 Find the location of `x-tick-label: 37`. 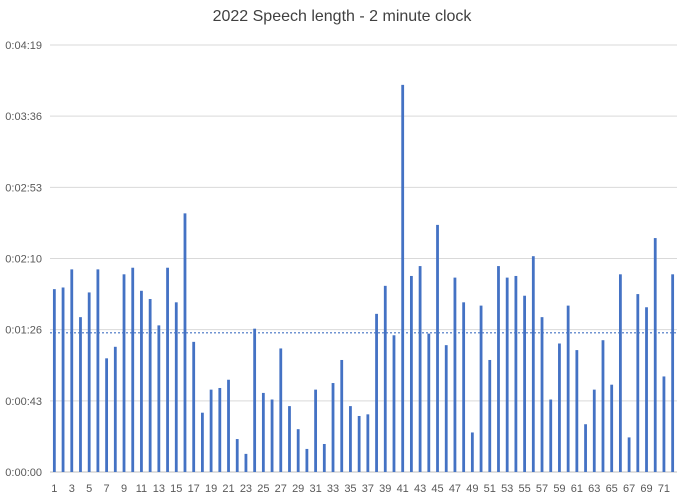

x-tick-label: 37 is located at coordinates (368, 489).